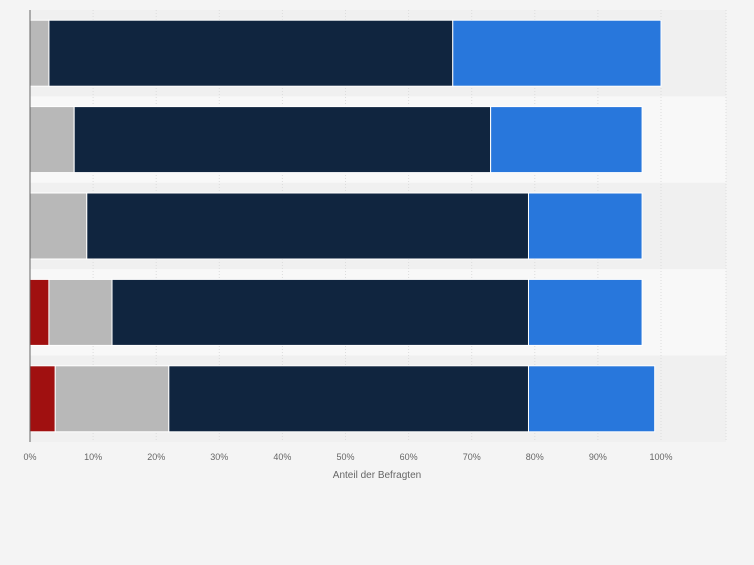  I want to click on x-tick-label: 10%, so click(93, 457).